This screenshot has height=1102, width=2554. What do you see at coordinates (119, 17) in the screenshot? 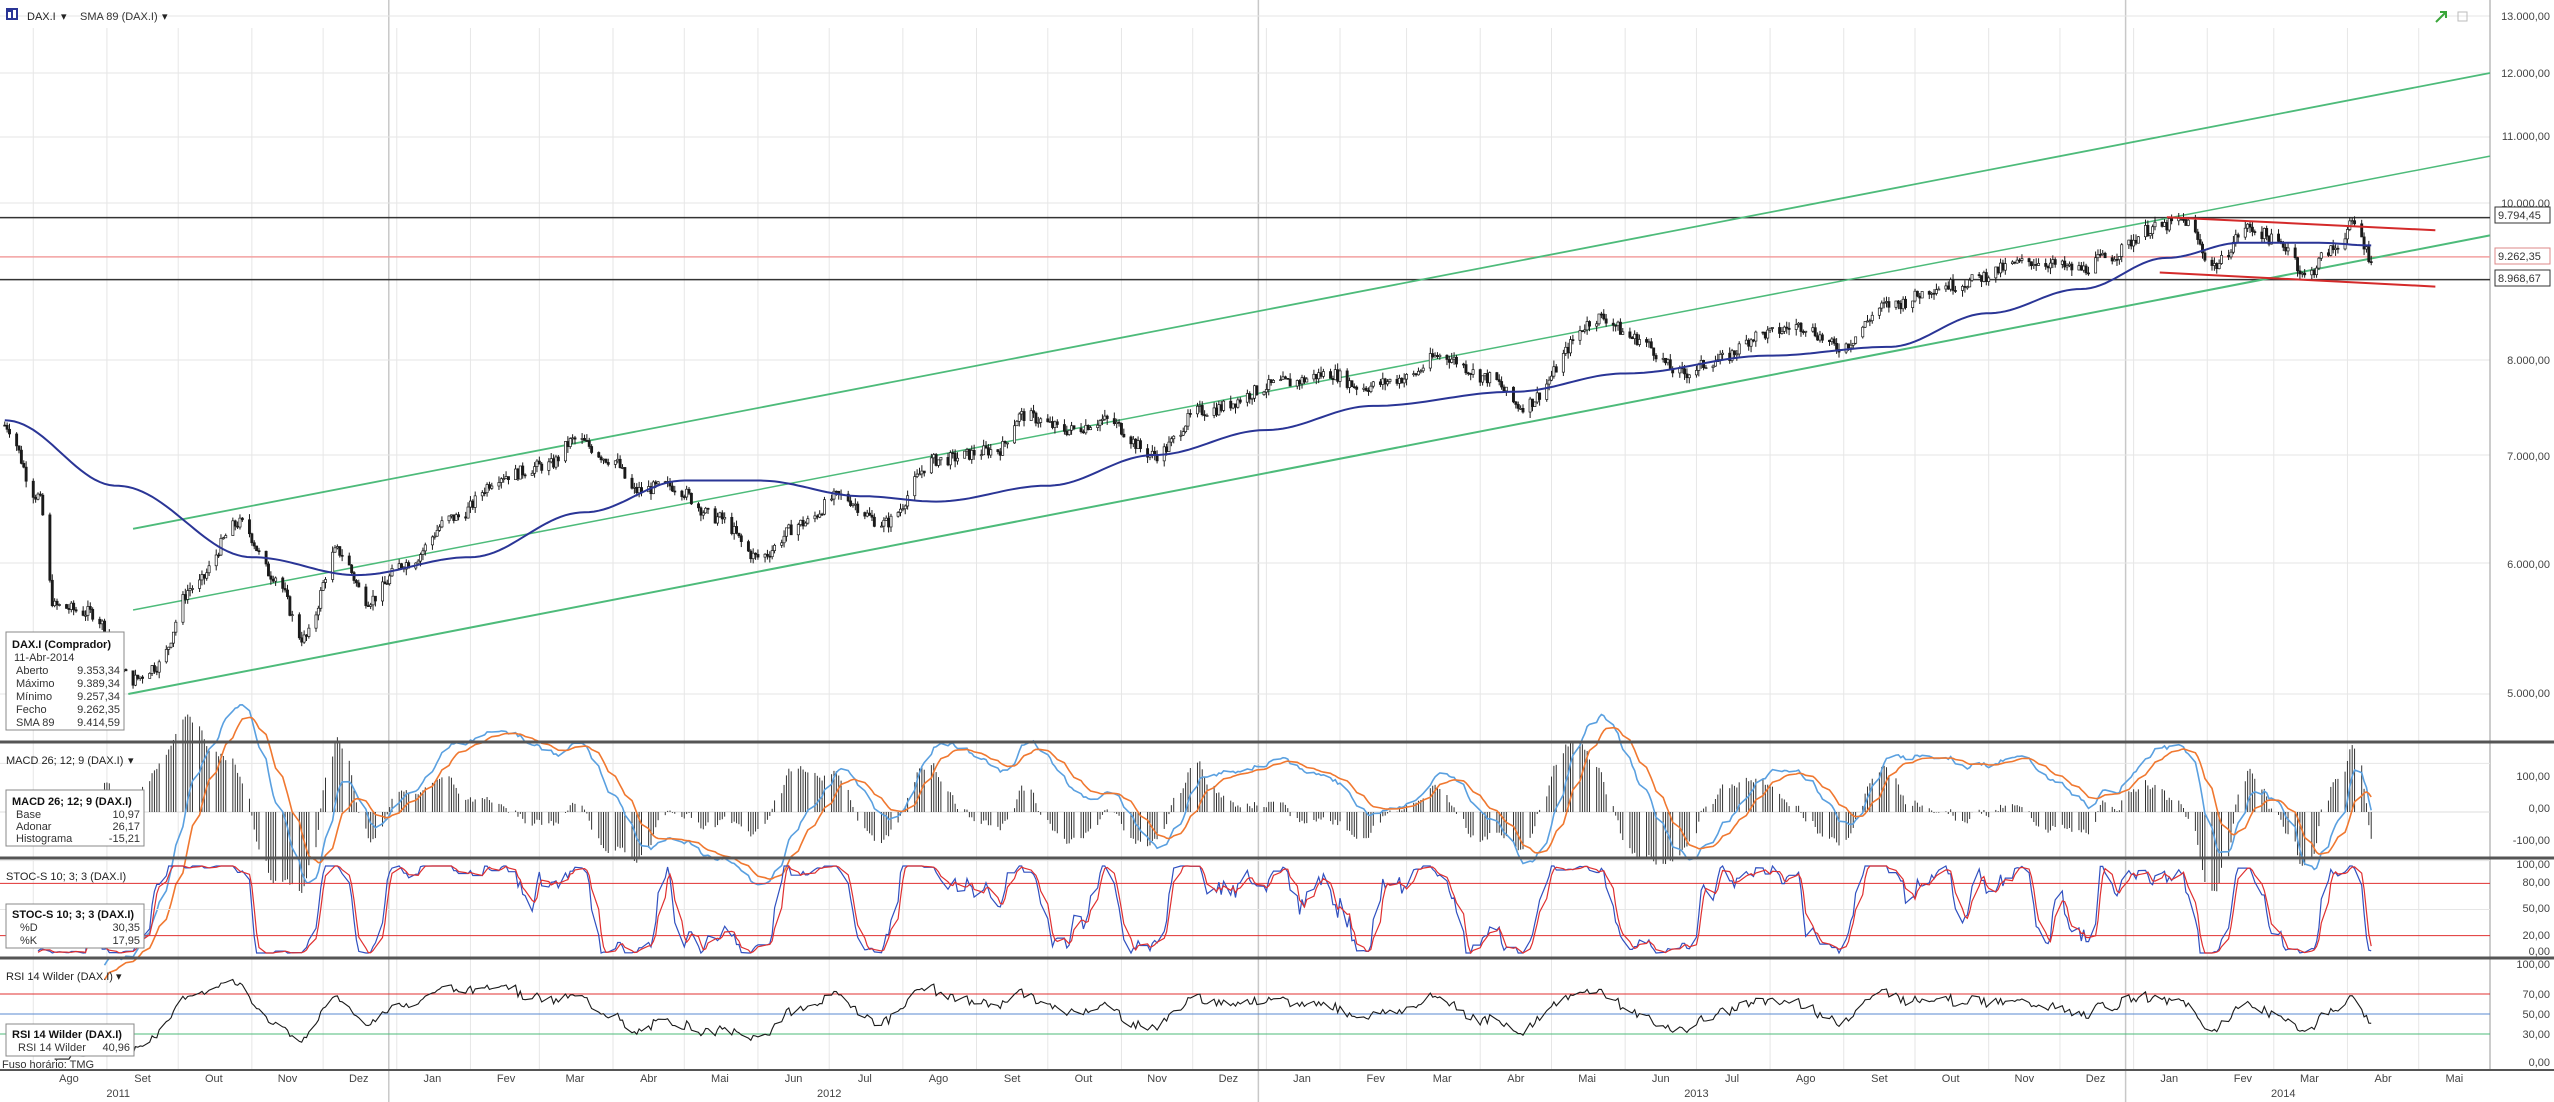
I see `indicator-selector: SMA 89 (DAX.I)` at bounding box center [119, 17].